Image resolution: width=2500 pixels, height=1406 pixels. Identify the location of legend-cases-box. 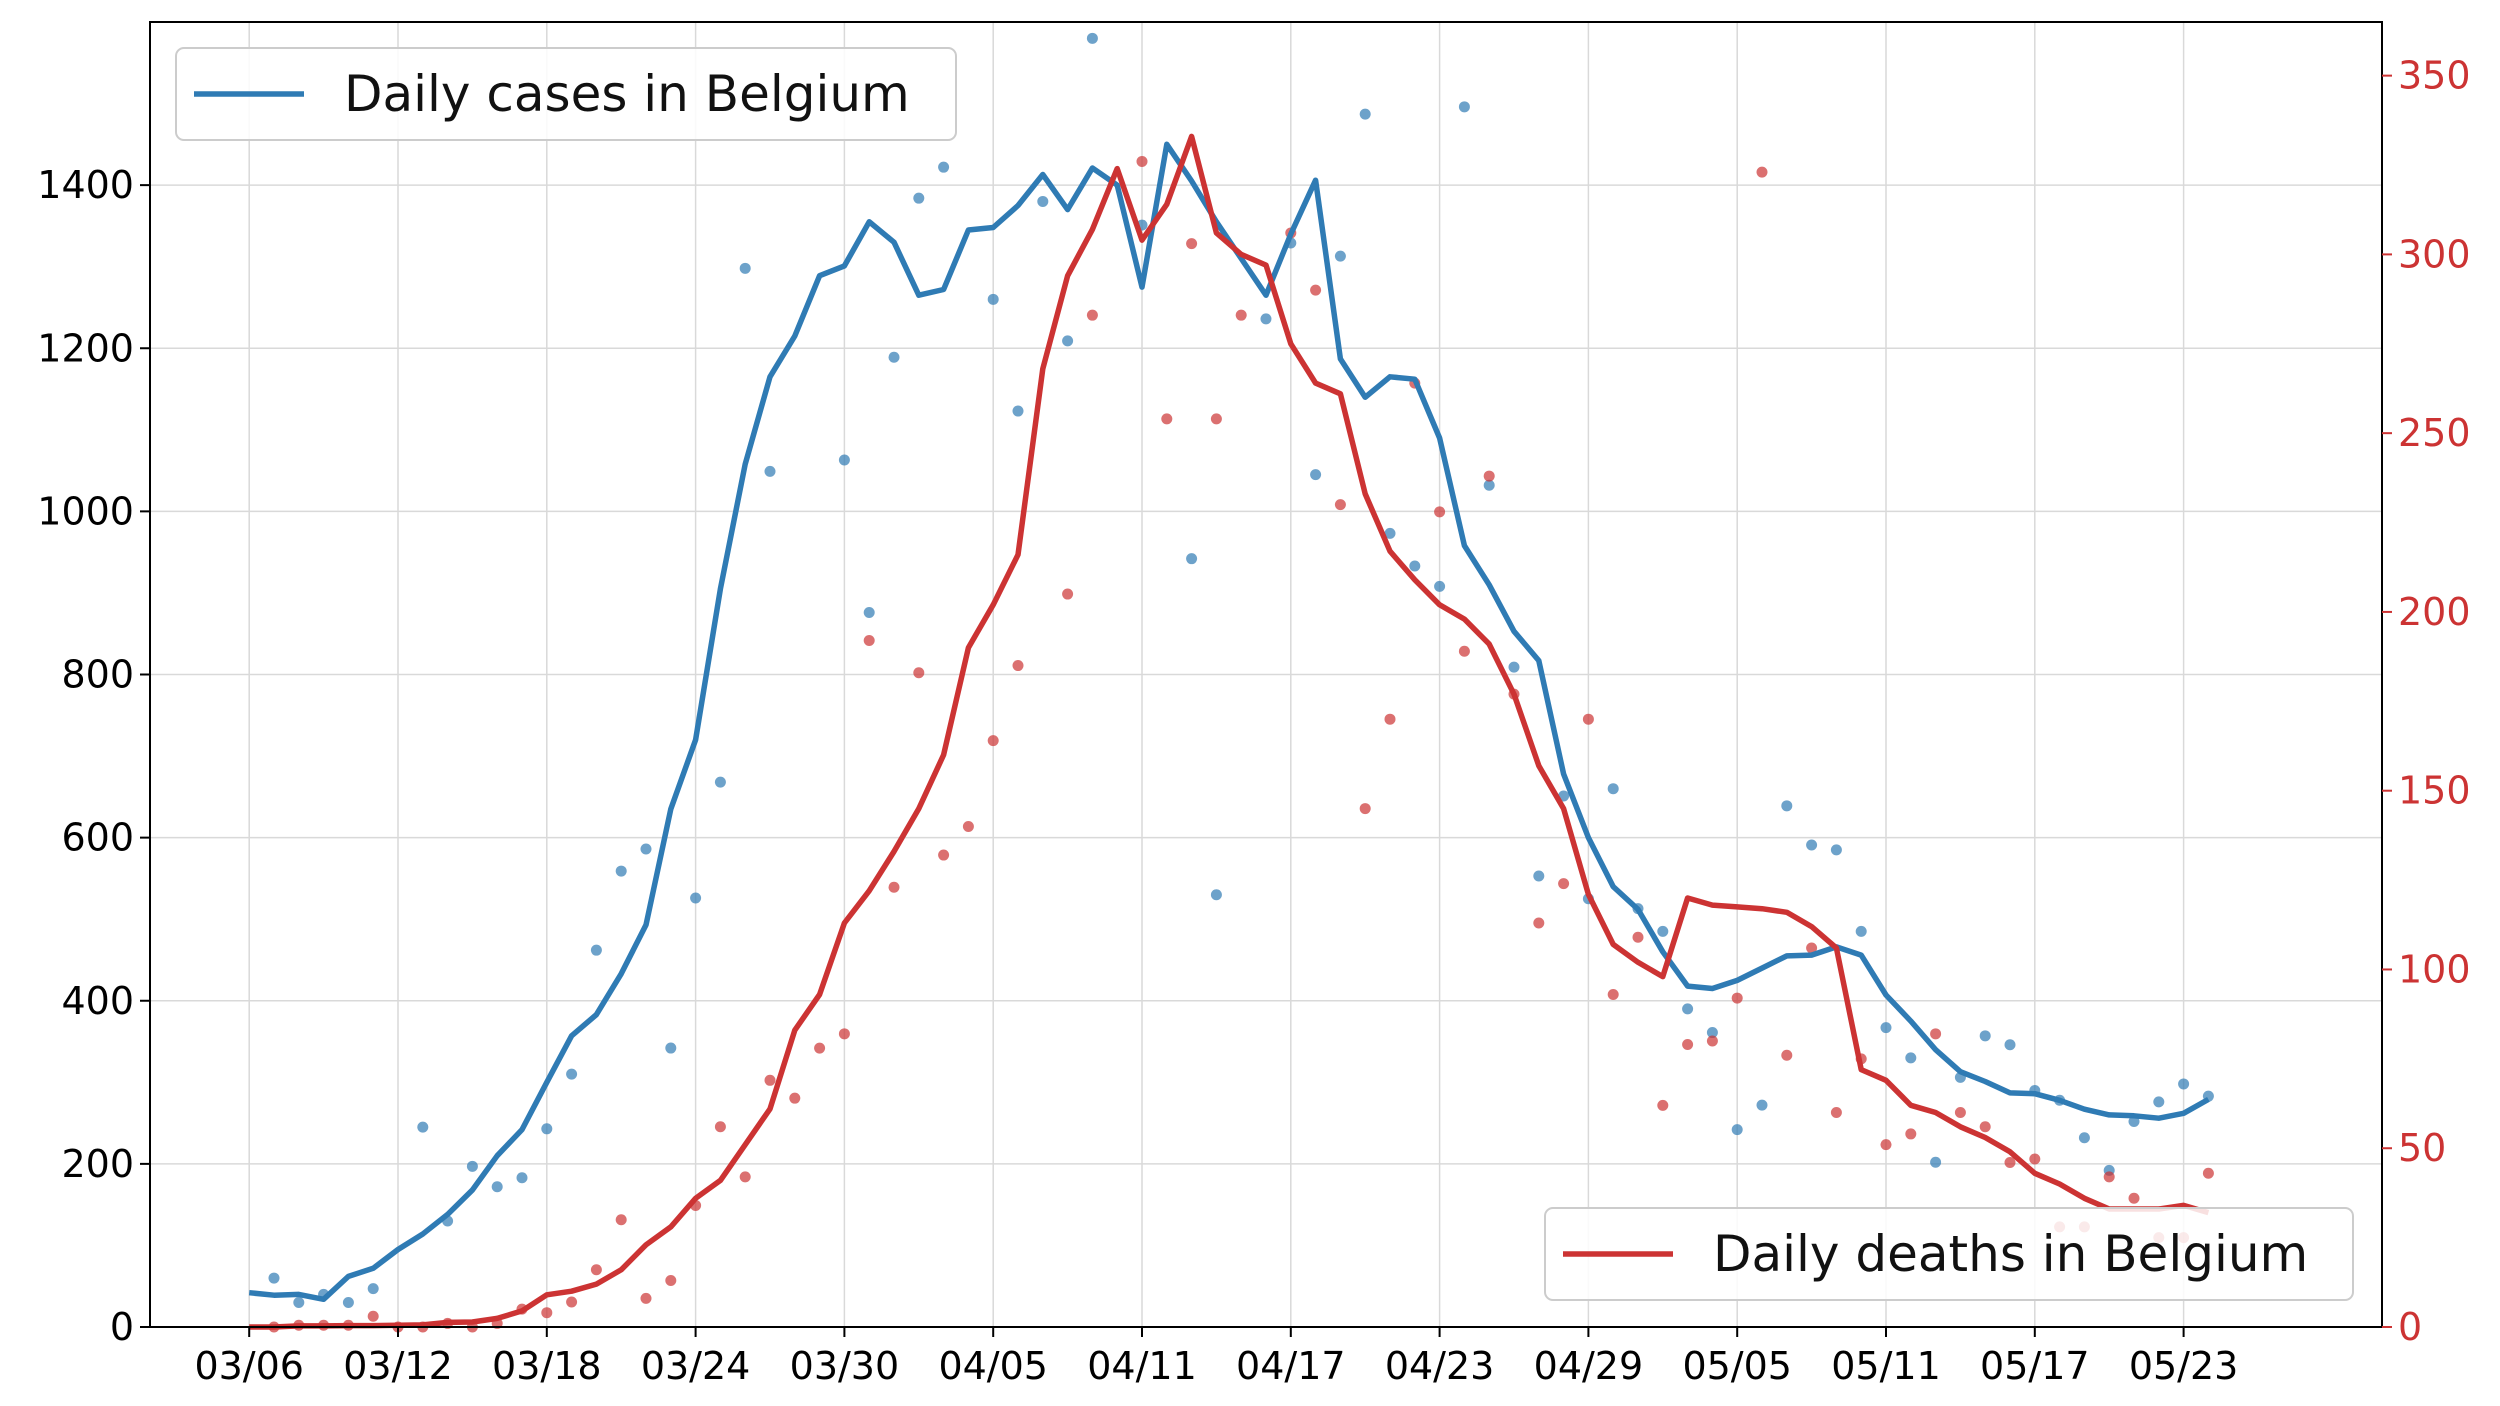
(566, 94).